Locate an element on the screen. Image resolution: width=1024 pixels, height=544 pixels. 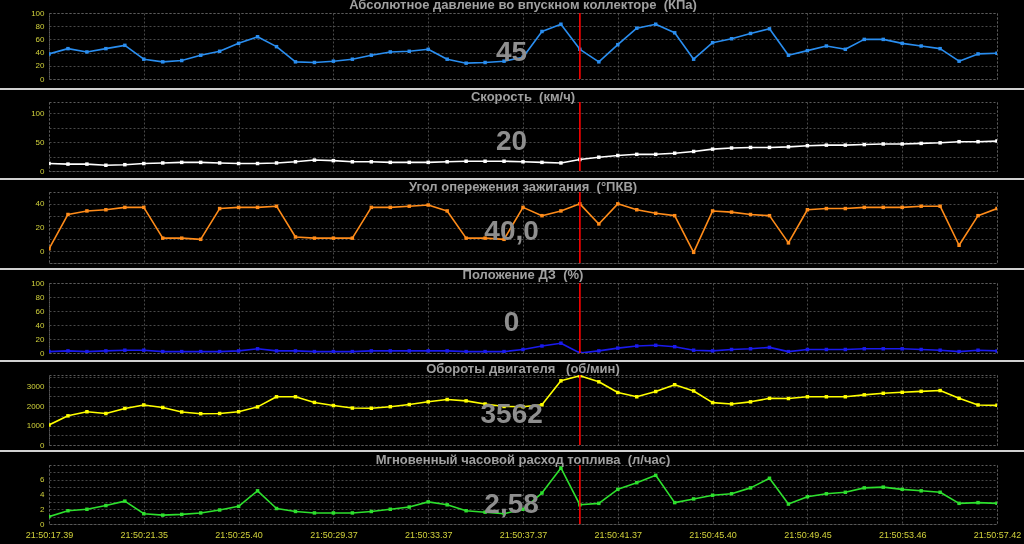
y-tick-label: 4 is located at coordinates (43, 494).